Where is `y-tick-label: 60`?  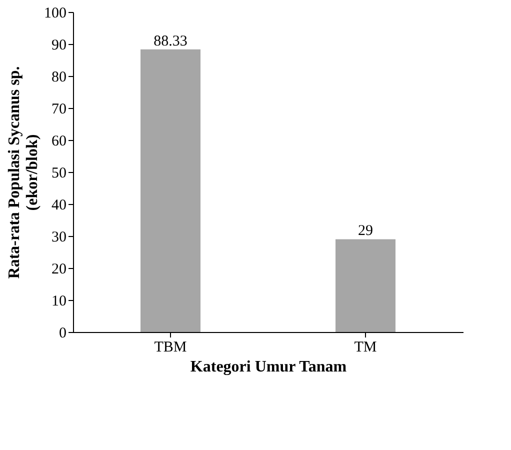
y-tick-label: 60 is located at coordinates (59, 142).